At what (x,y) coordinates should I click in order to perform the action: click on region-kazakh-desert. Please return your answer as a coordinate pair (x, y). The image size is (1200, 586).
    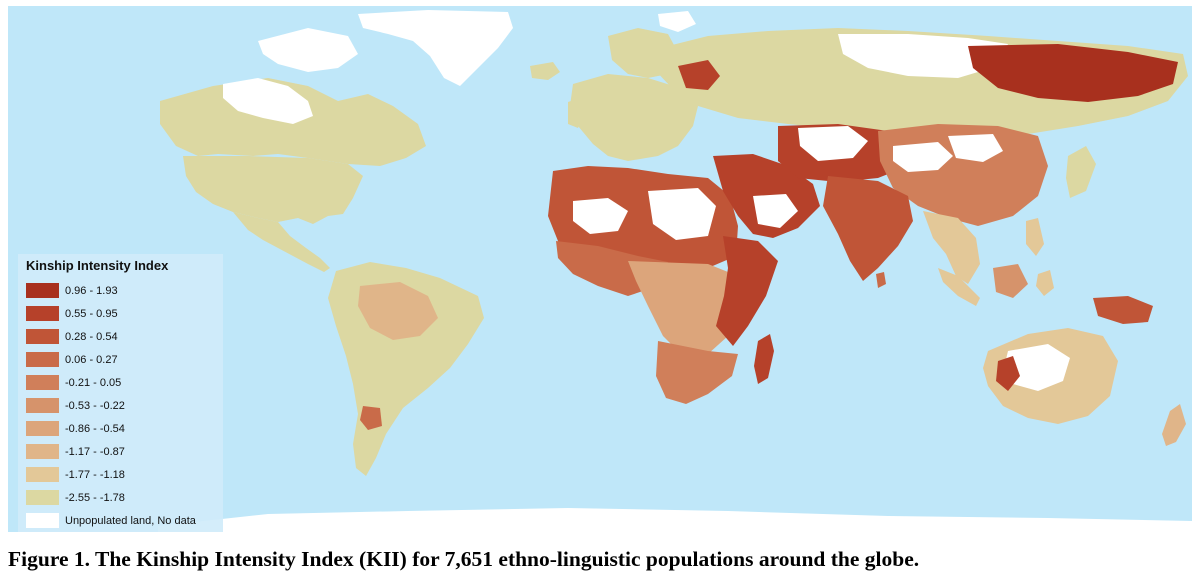
    Looking at the image, I should click on (833, 143).